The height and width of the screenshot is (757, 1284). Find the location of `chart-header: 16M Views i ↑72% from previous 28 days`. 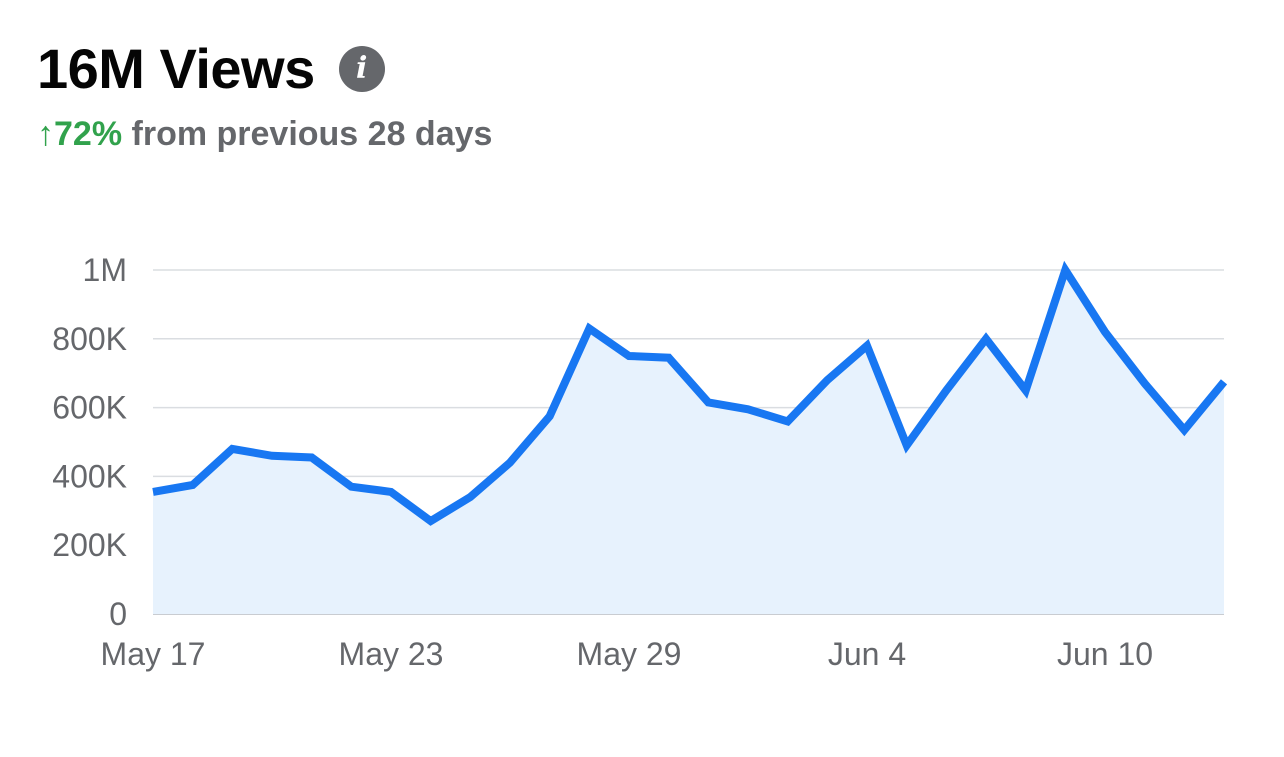

chart-header: 16M Views i ↑72% from previous 28 days is located at coordinates (264, 96).